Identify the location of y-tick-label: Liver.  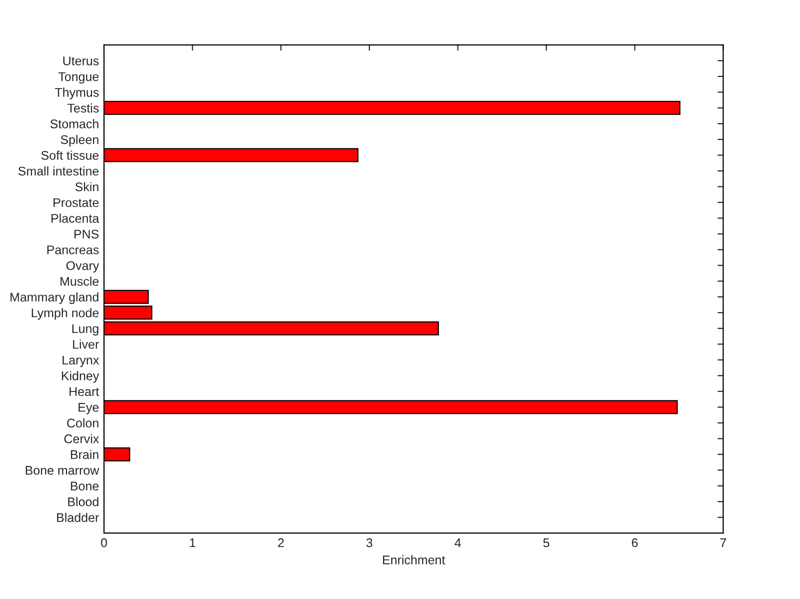
(86, 344).